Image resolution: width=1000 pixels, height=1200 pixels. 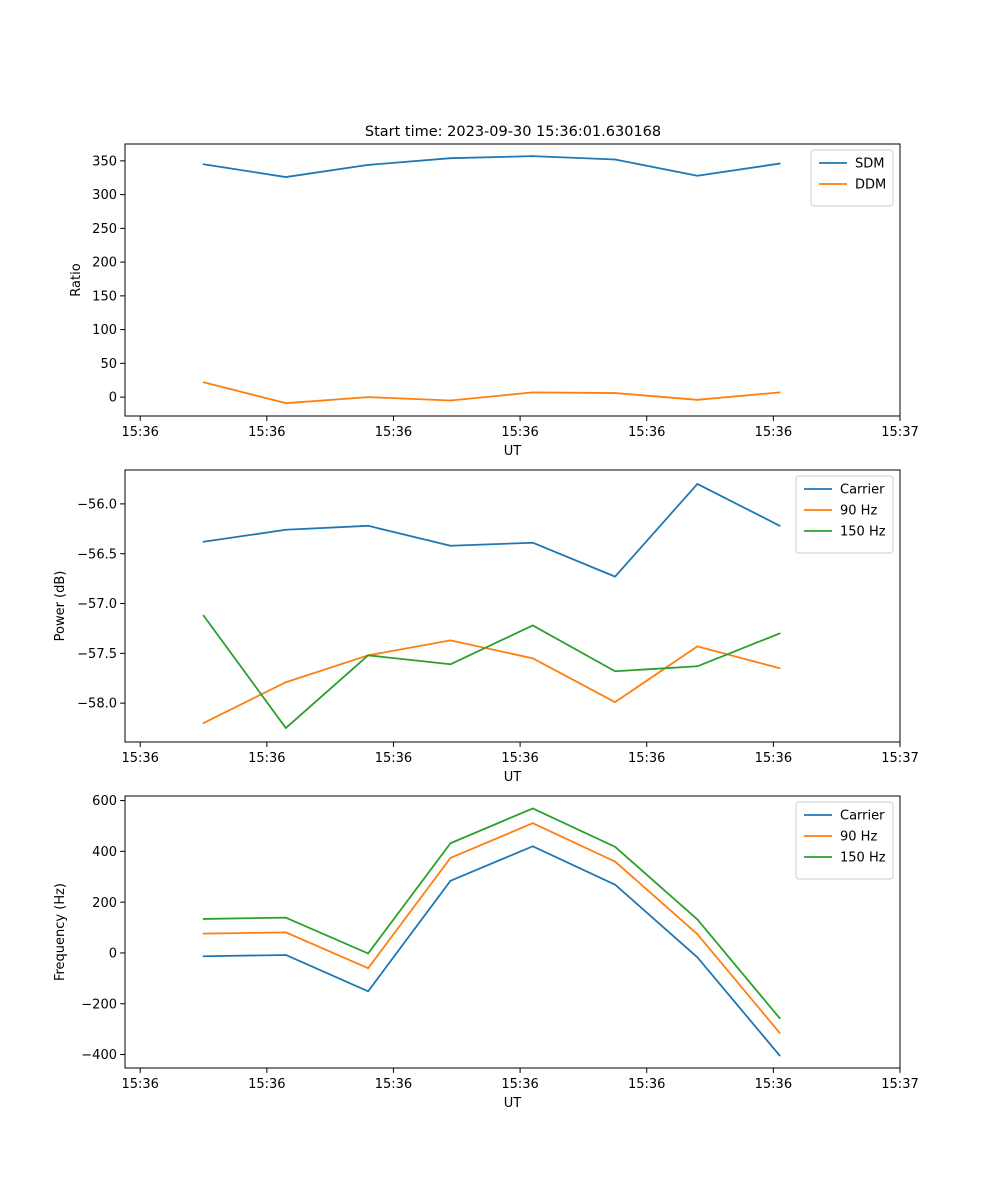 I want to click on series-line-150-hz, so click(x=491, y=671).